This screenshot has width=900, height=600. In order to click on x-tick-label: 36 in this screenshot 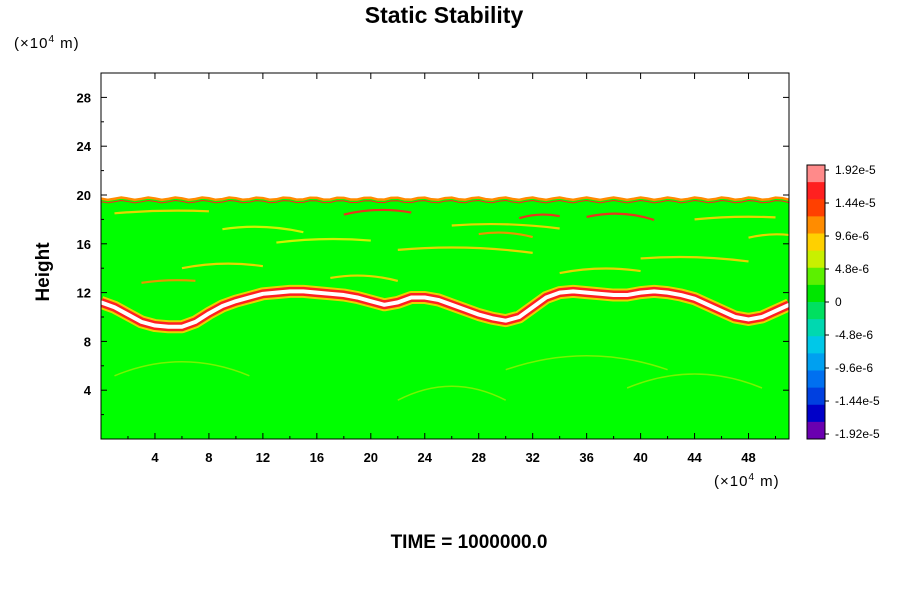, I will do `click(586, 457)`.